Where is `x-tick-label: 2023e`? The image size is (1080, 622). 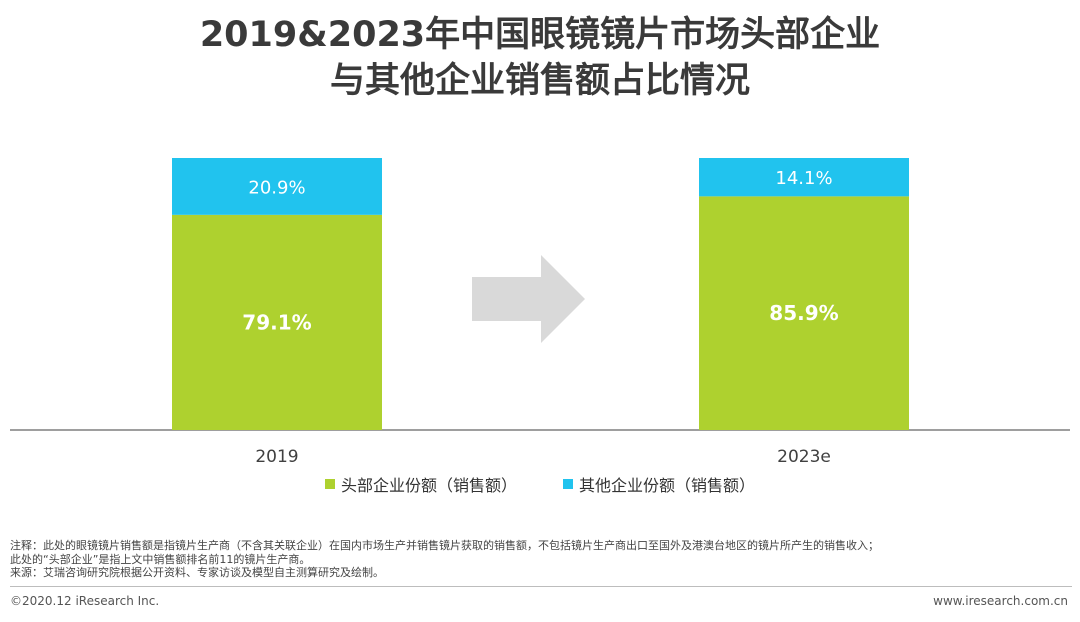
x-tick-label: 2023e is located at coordinates (804, 457).